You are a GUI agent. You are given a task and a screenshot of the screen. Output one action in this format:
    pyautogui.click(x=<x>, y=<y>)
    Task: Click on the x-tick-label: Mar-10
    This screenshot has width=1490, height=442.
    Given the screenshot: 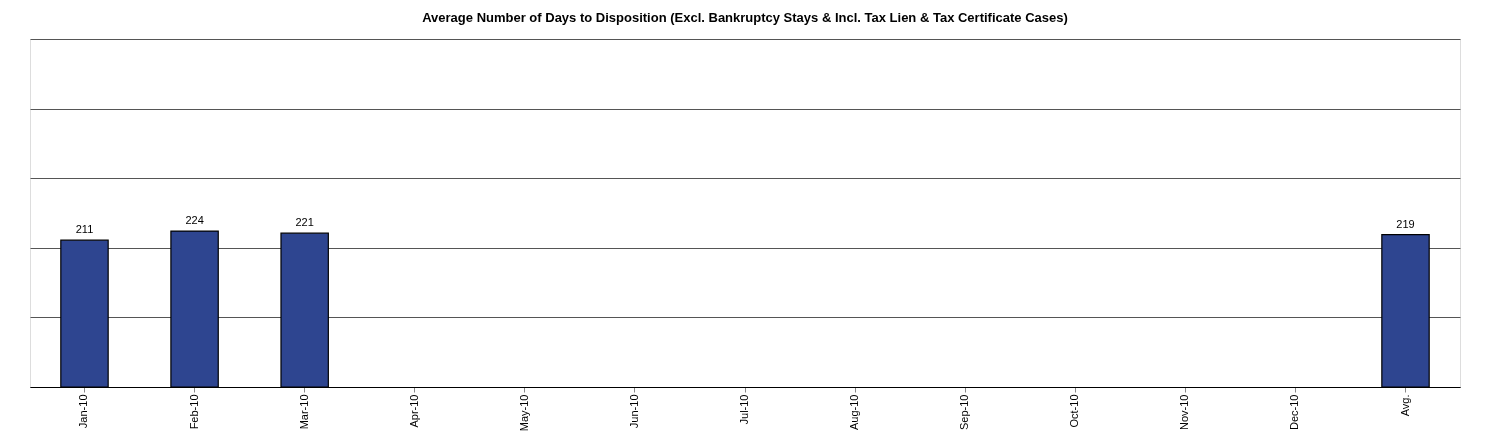 What is the action you would take?
    pyautogui.click(x=303, y=412)
    